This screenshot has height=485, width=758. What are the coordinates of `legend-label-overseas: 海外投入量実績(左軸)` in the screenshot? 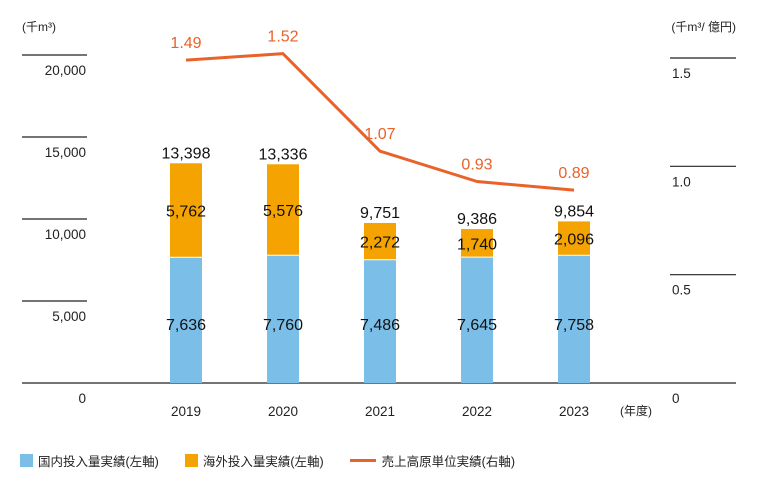 It's located at (263, 461).